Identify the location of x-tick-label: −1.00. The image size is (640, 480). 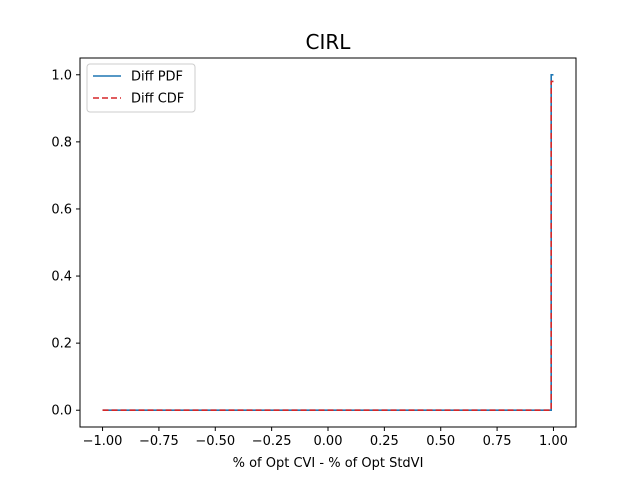
(103, 441).